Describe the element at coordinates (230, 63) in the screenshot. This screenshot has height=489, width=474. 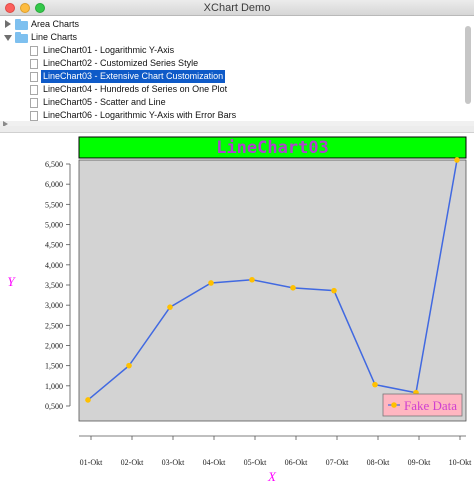
I see `tree-item-linechart02: LineChart02 - Customized Series Style` at that location.